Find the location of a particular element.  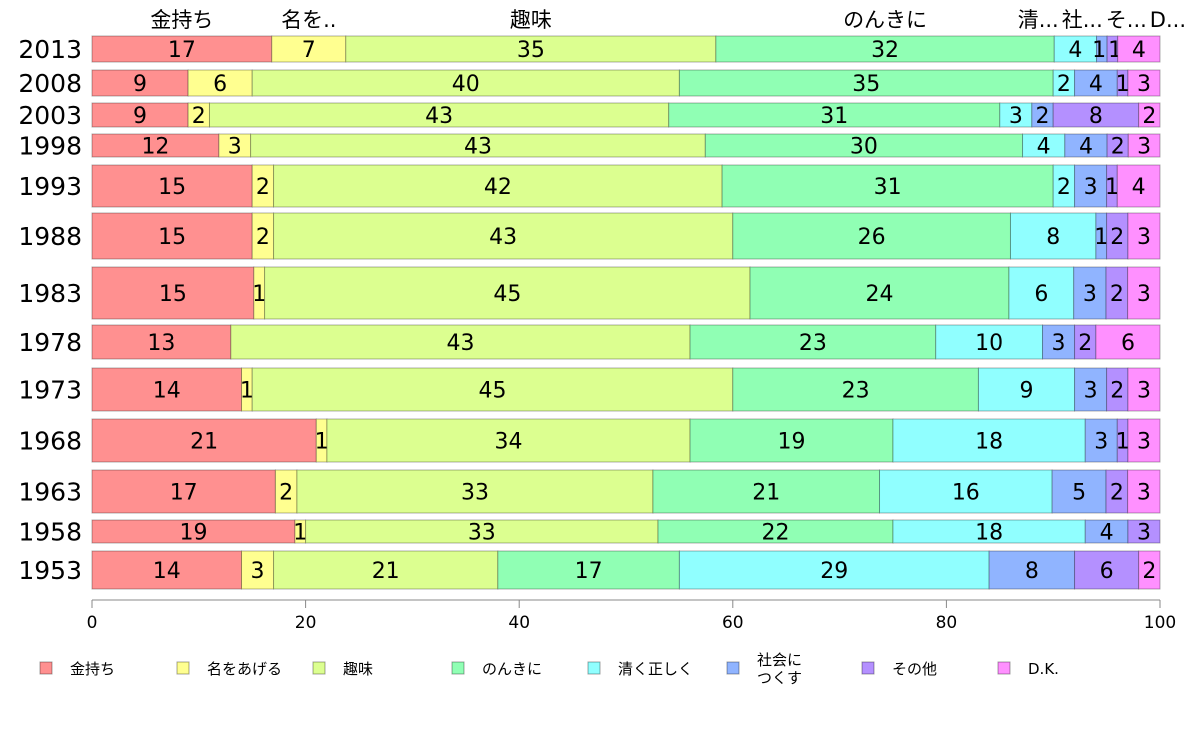

legend-label: 趣味 is located at coordinates (358, 669).